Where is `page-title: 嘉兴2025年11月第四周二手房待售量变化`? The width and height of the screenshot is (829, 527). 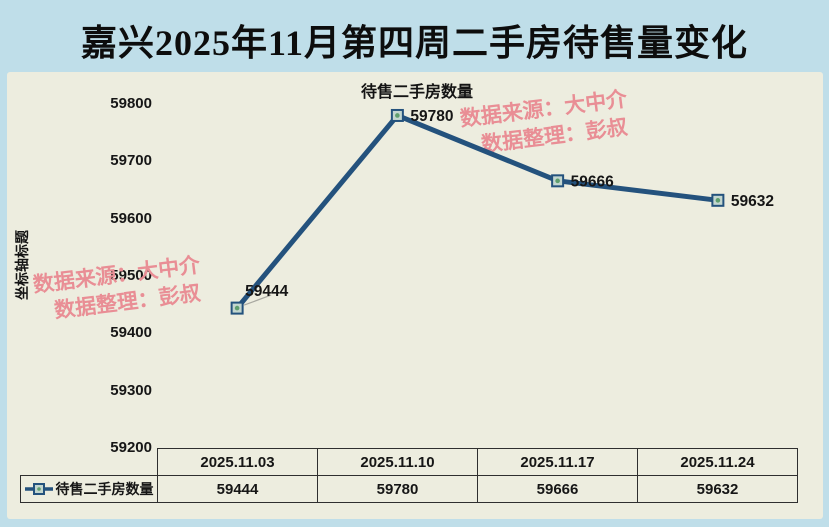
page-title: 嘉兴2025年11月第四周二手房待售量变化 is located at coordinates (414, 43).